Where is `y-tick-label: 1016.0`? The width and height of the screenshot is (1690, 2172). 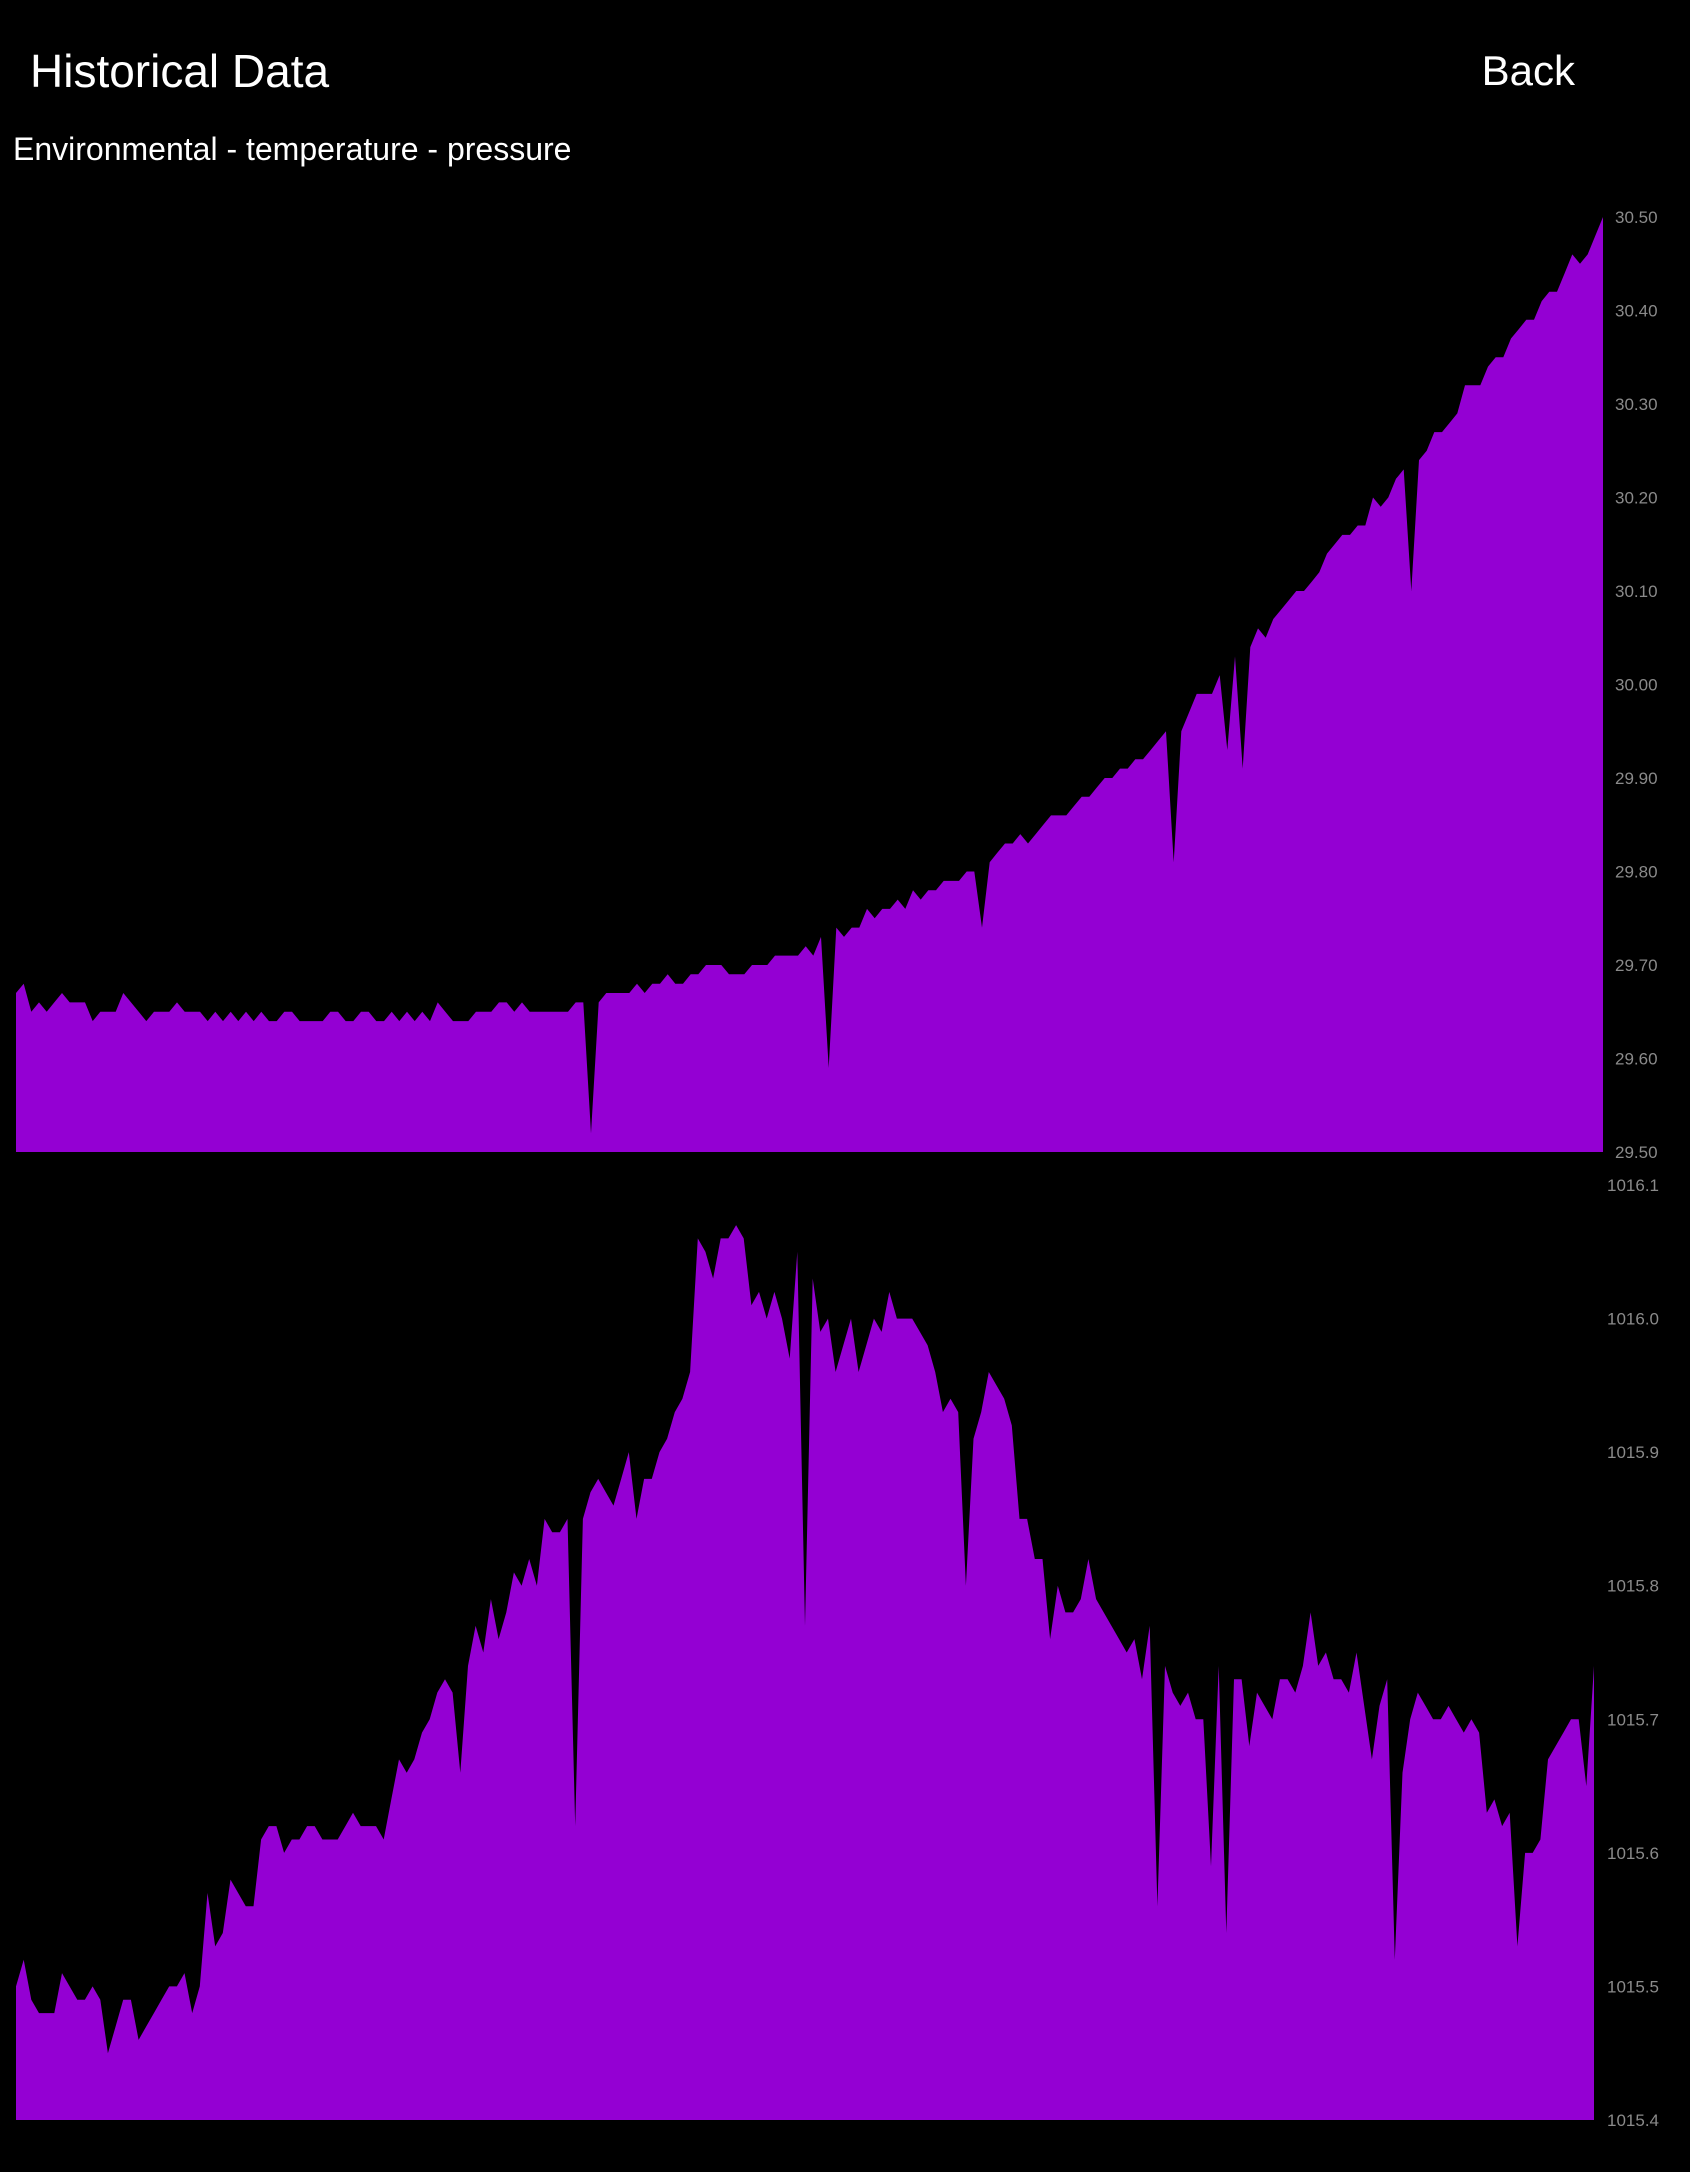
y-tick-label: 1016.0 is located at coordinates (1633, 1319).